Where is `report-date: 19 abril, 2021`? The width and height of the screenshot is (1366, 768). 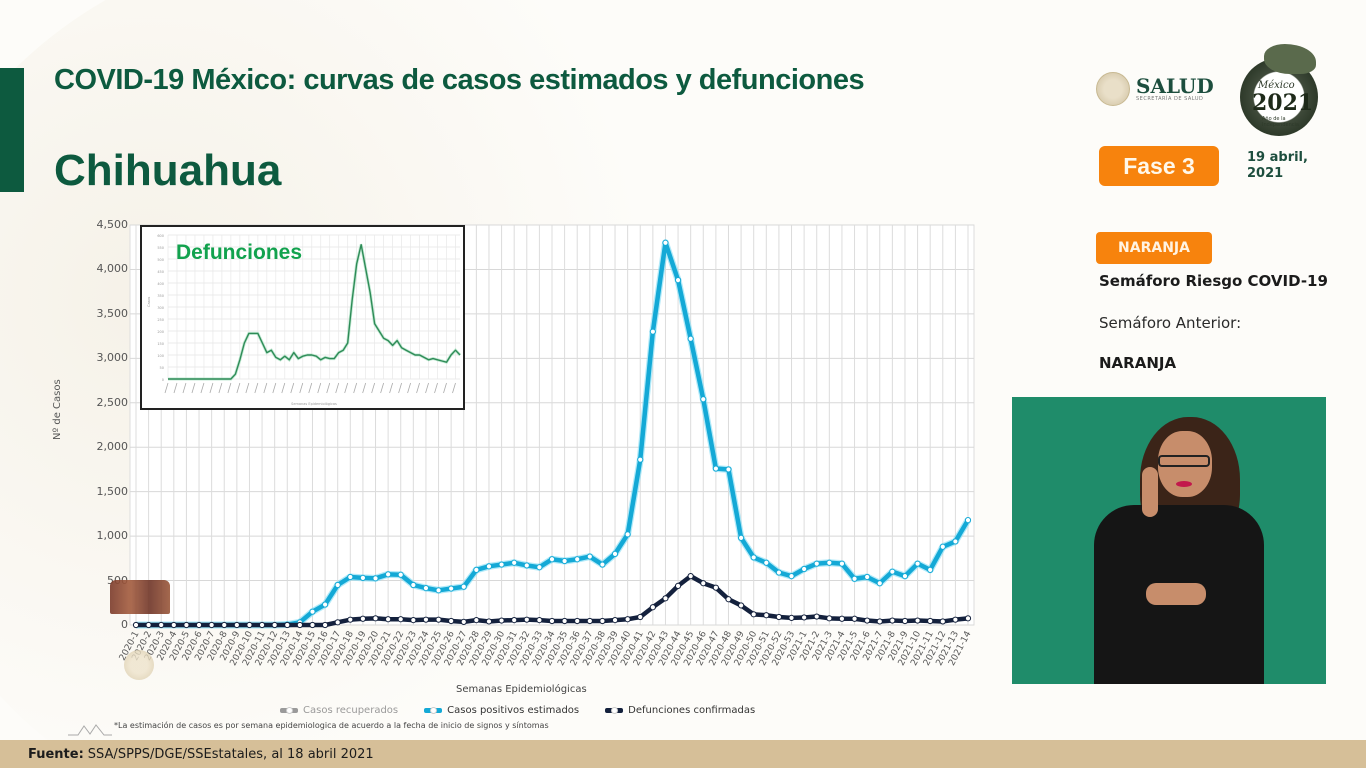 report-date: 19 abril, 2021 is located at coordinates (1277, 166).